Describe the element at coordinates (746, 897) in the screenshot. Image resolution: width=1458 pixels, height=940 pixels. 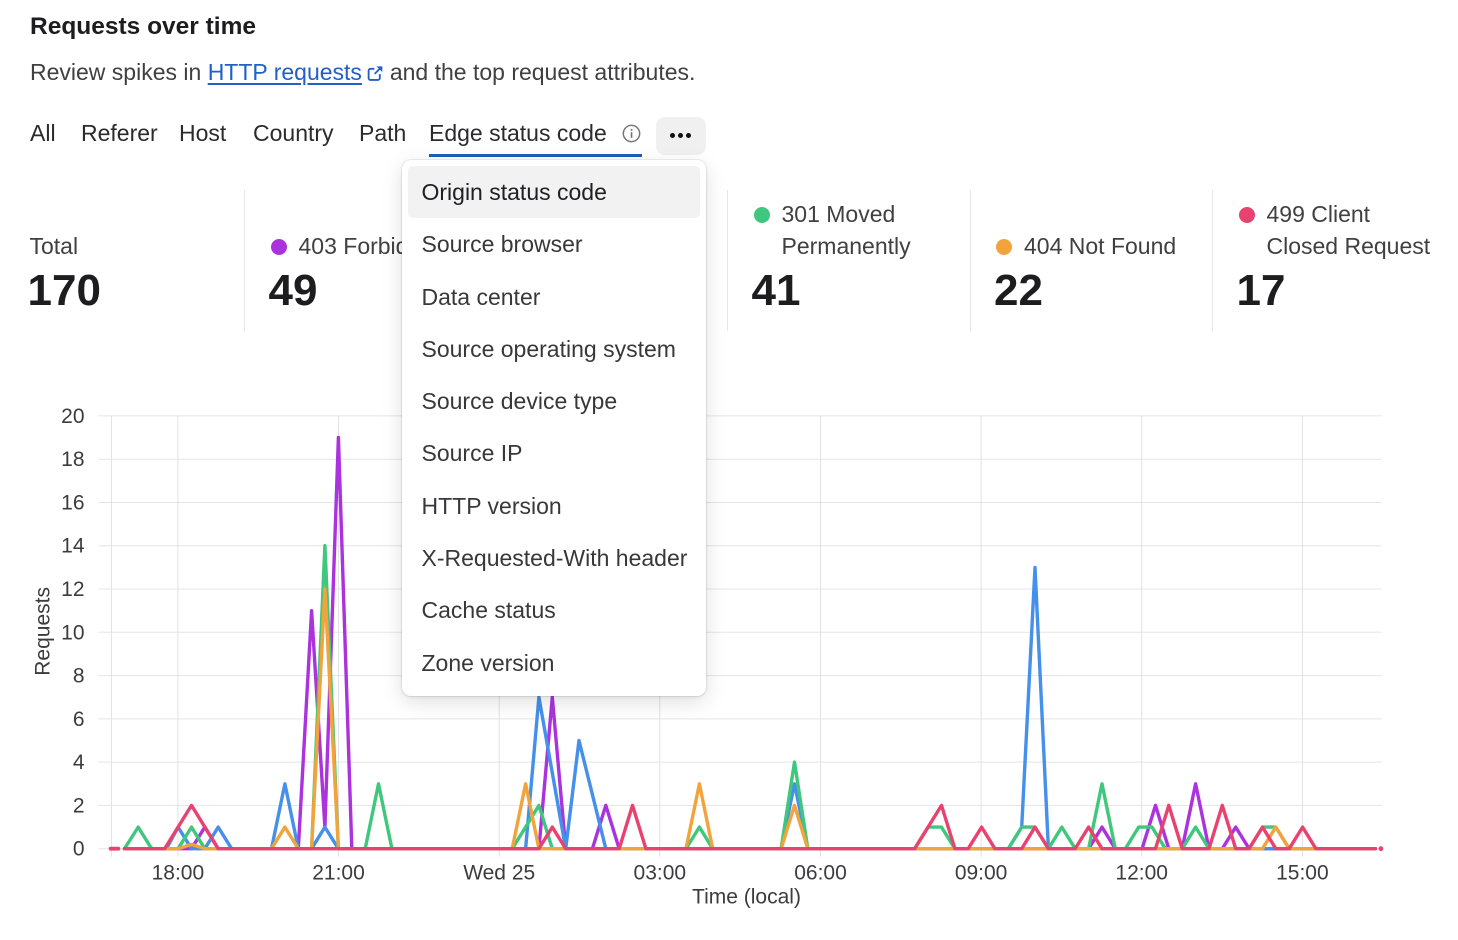
I see `svg-text: Time (local)` at that location.